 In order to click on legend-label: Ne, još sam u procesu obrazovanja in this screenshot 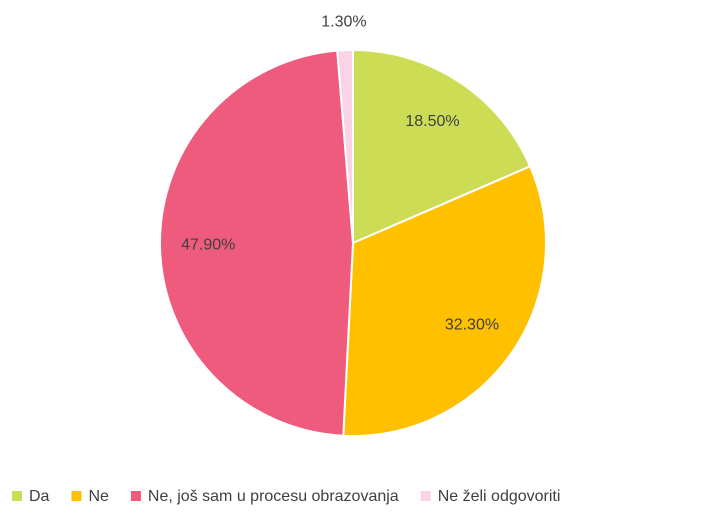, I will do `click(273, 496)`.